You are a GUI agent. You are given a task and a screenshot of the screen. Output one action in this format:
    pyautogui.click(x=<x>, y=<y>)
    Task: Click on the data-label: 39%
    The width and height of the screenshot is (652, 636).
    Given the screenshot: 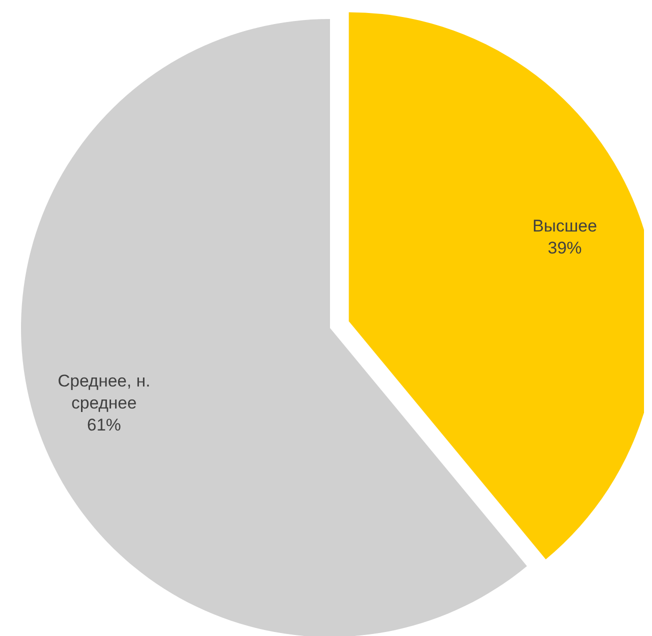 What is the action you would take?
    pyautogui.click(x=565, y=248)
    